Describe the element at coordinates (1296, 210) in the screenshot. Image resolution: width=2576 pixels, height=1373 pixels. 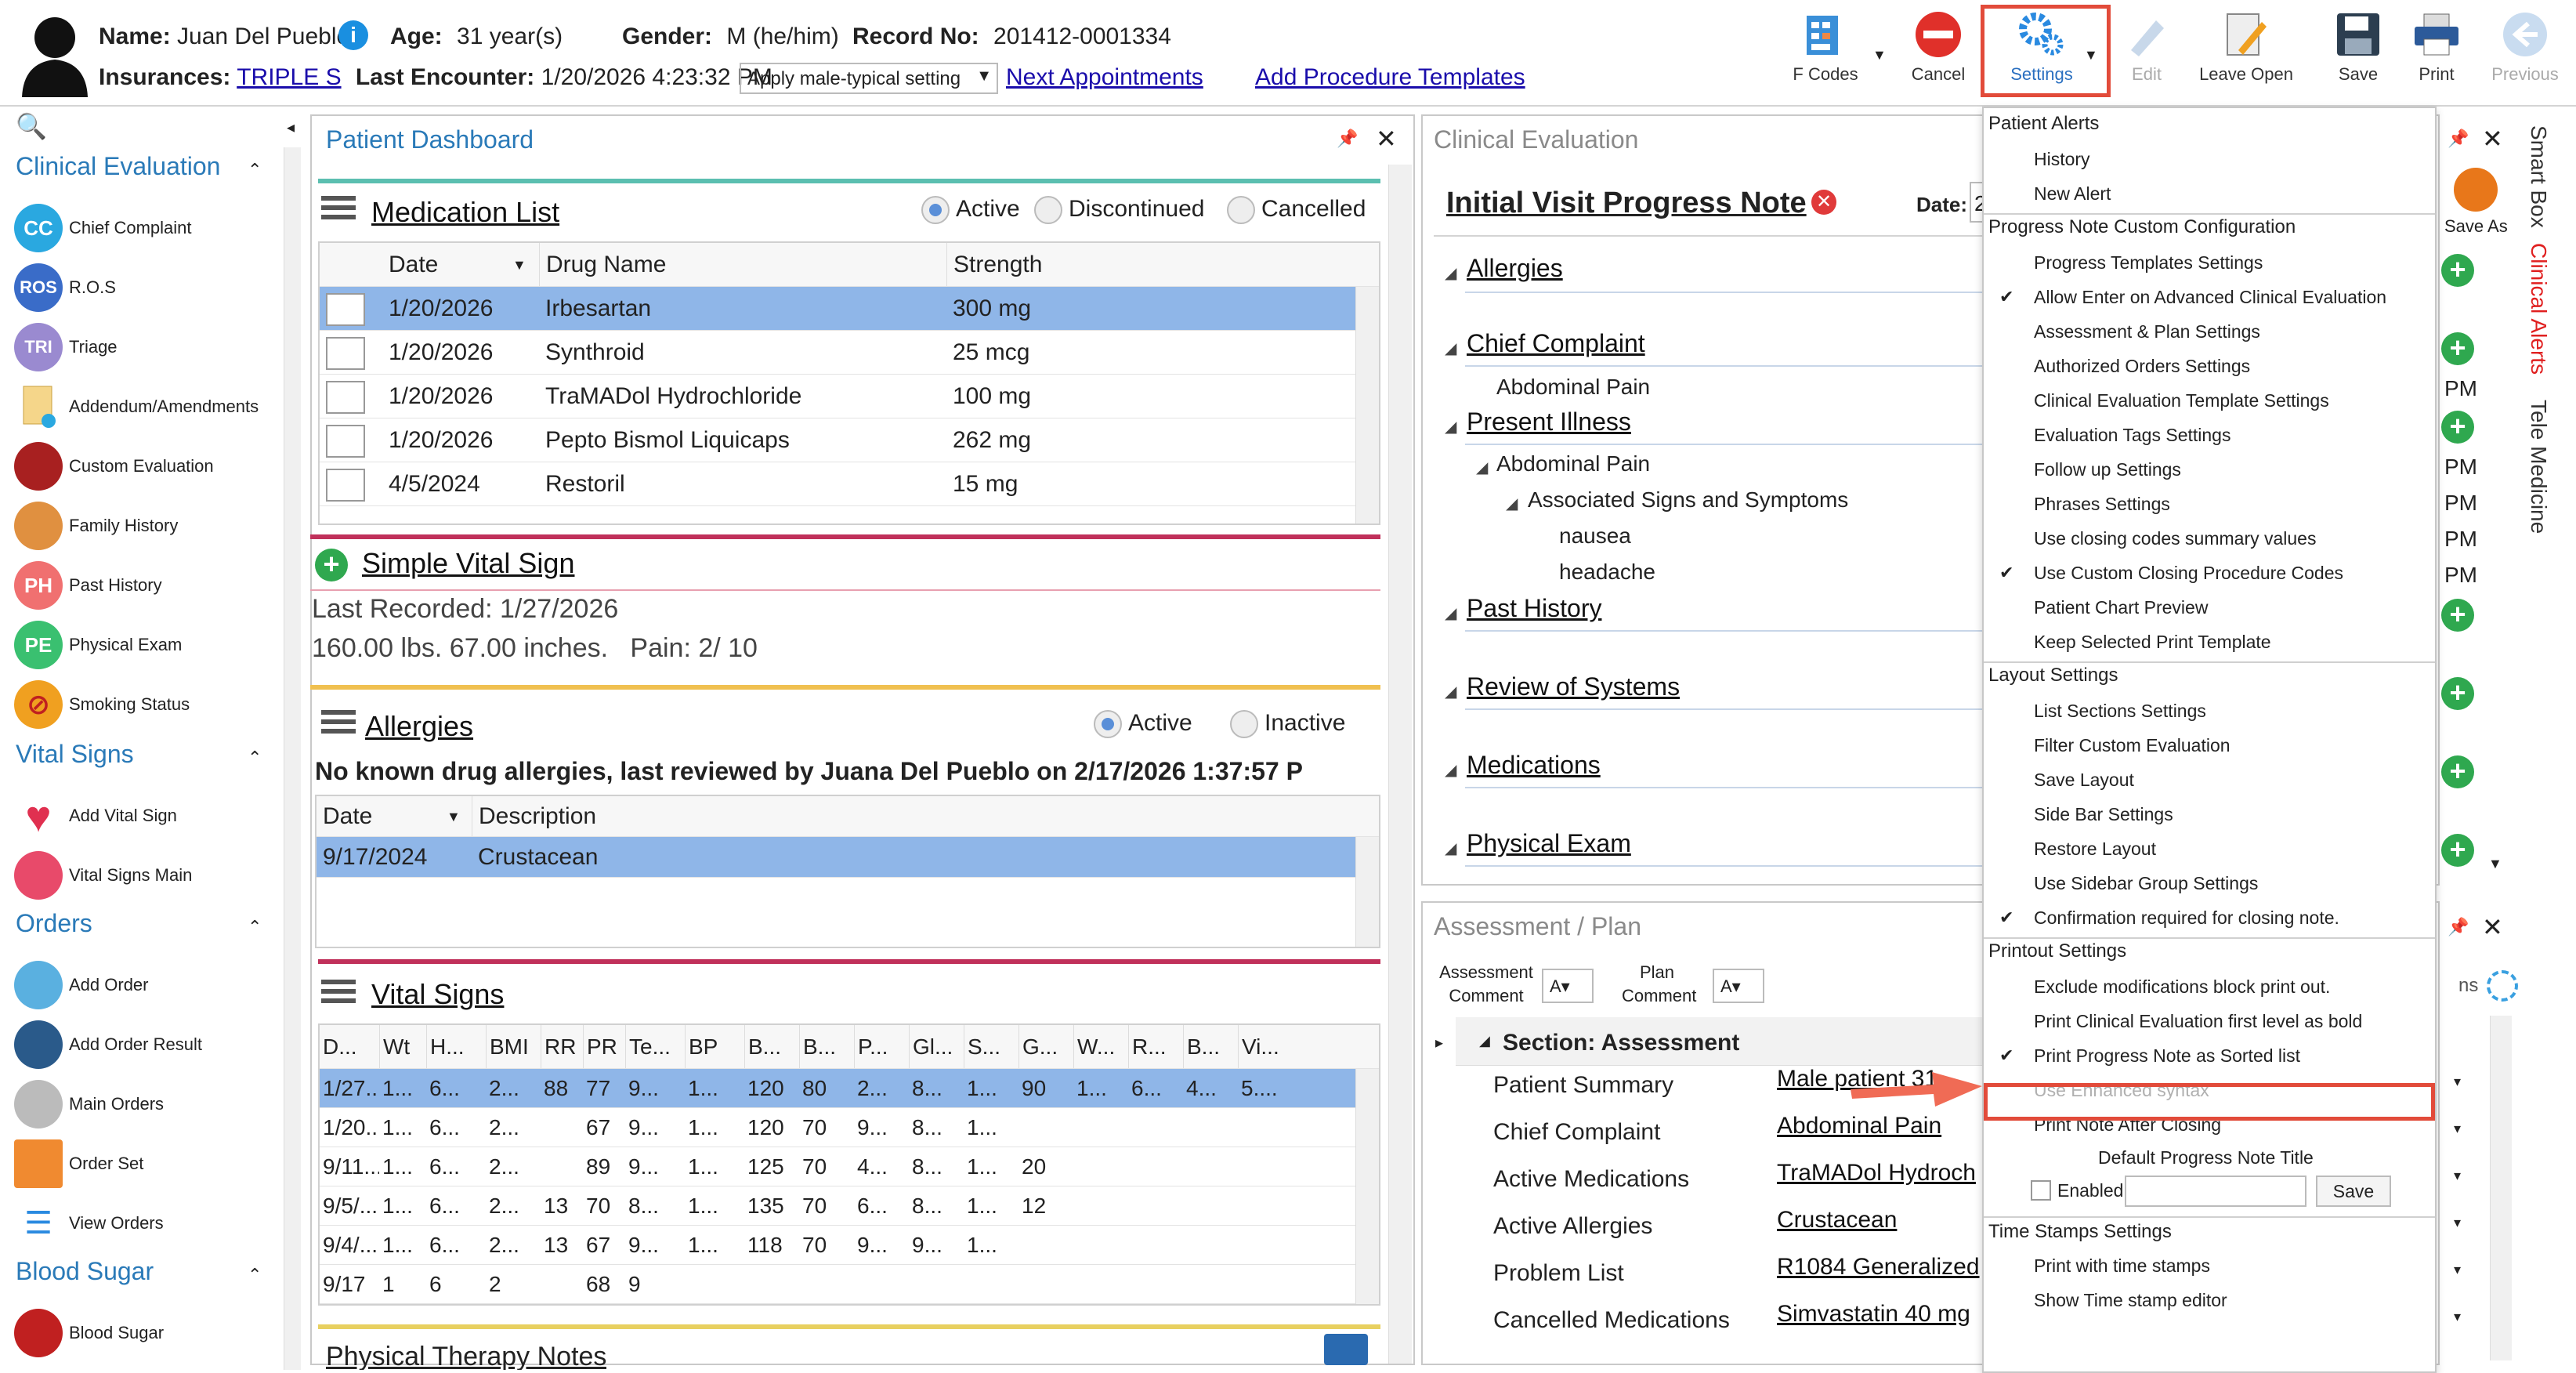
I see `medication-filter-cancelled: Cancelled` at that location.